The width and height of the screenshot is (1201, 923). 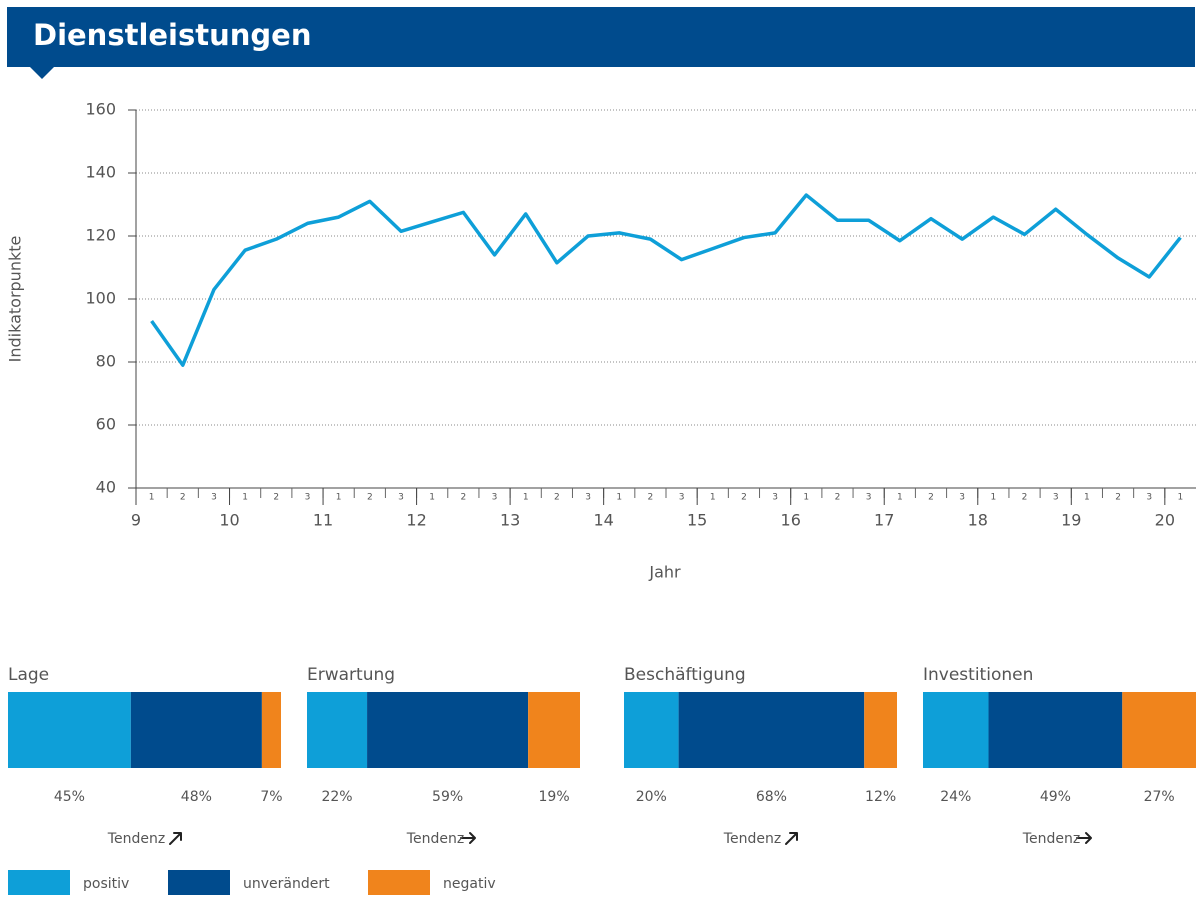 What do you see at coordinates (106, 884) in the screenshot?
I see `legend-label: positiv` at bounding box center [106, 884].